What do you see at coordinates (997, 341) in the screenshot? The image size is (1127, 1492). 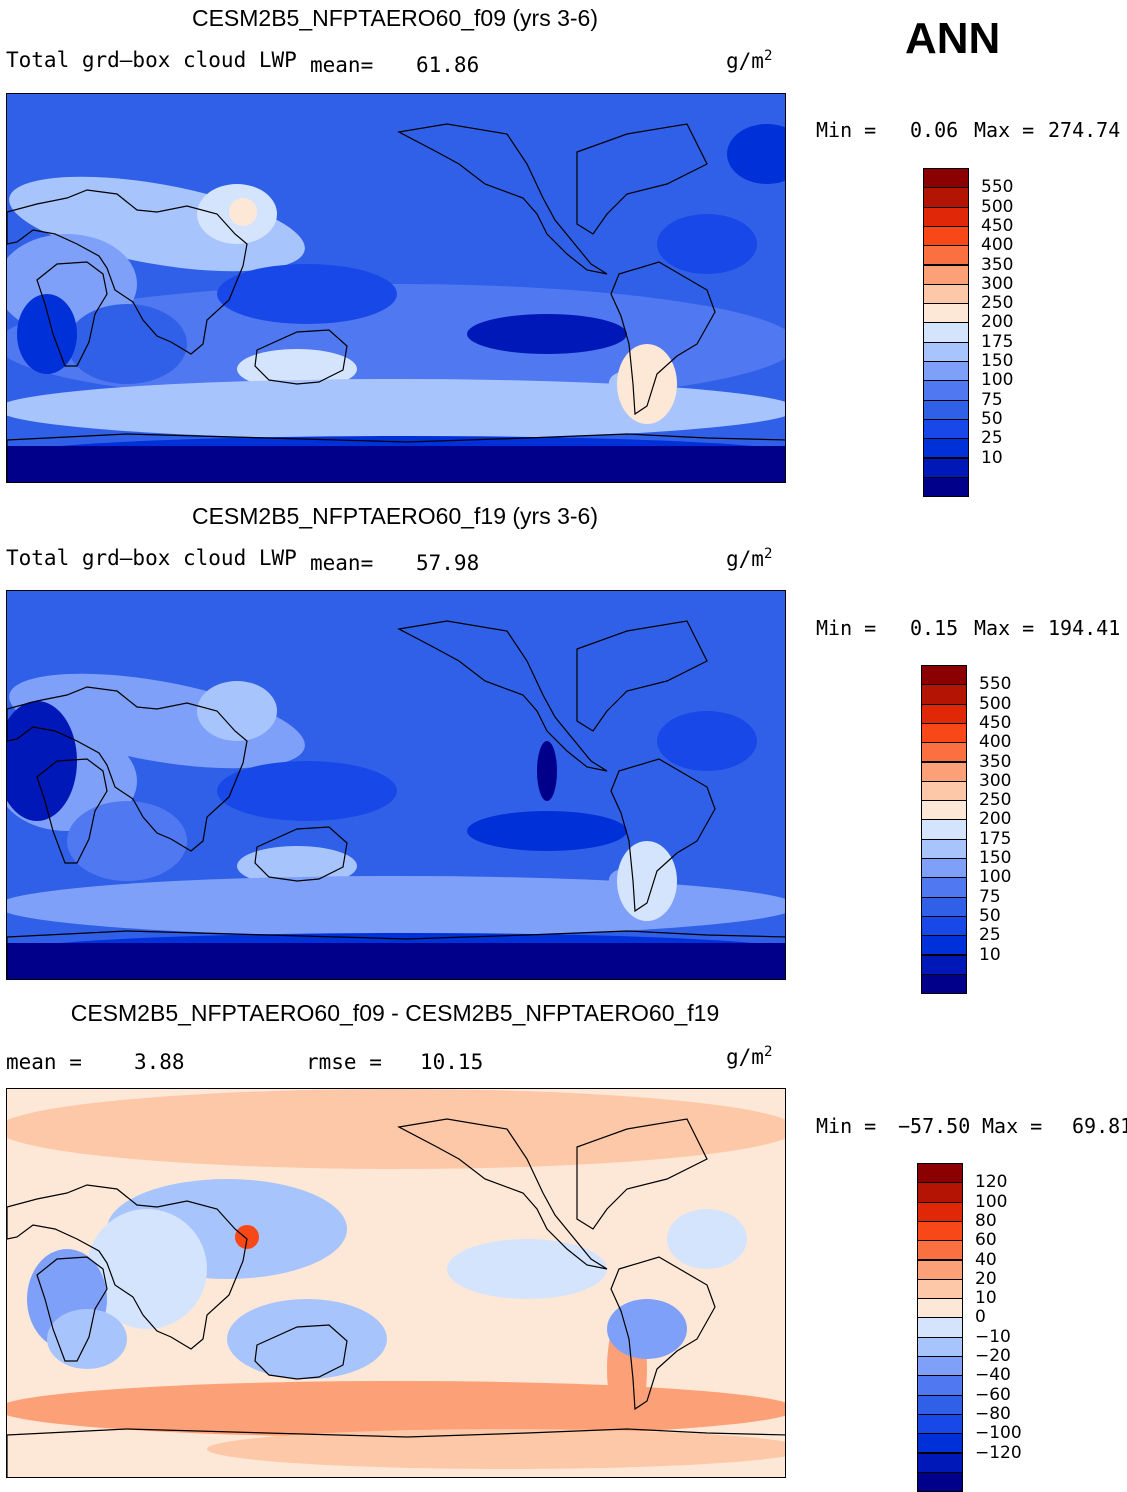 I see `colorbar-label: 175` at bounding box center [997, 341].